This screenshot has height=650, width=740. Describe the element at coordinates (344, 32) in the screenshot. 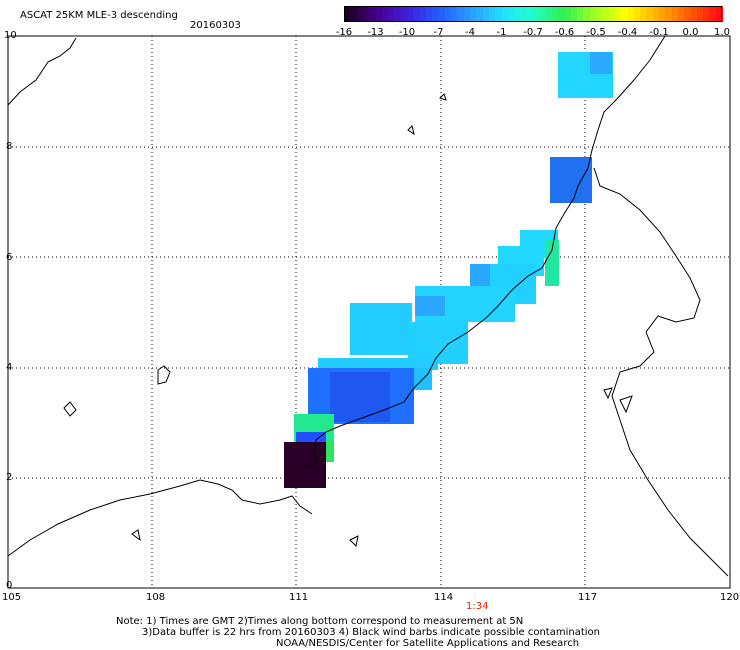

I see `colorbar-label: -16` at that location.